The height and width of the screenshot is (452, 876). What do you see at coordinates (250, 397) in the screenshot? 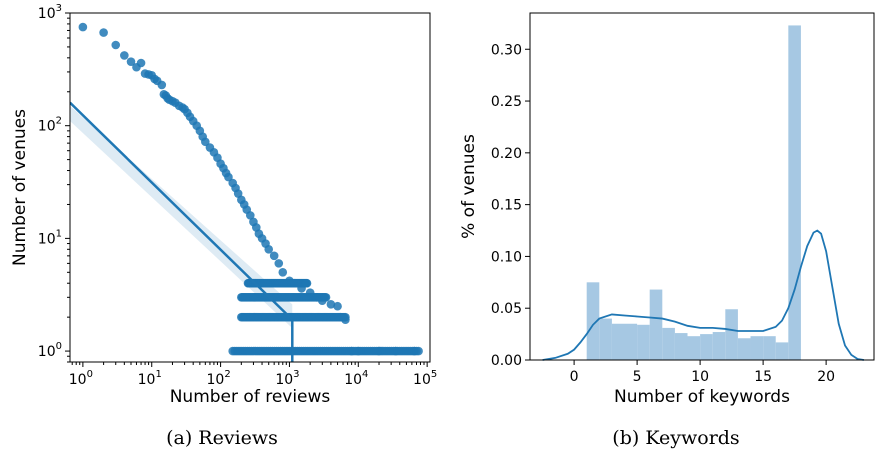
I see `x-axis-label: Number of reviews` at bounding box center [250, 397].